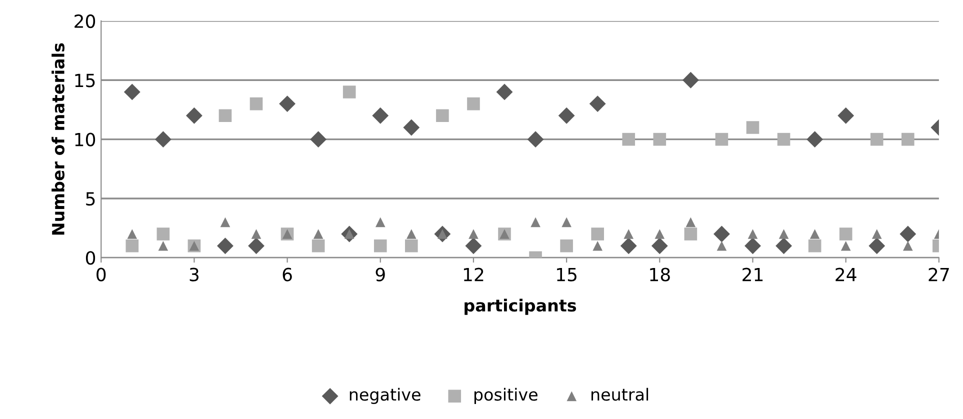 This screenshot has height=419, width=963. What do you see at coordinates (506, 396) in the screenshot?
I see `legend-label: positive` at bounding box center [506, 396].